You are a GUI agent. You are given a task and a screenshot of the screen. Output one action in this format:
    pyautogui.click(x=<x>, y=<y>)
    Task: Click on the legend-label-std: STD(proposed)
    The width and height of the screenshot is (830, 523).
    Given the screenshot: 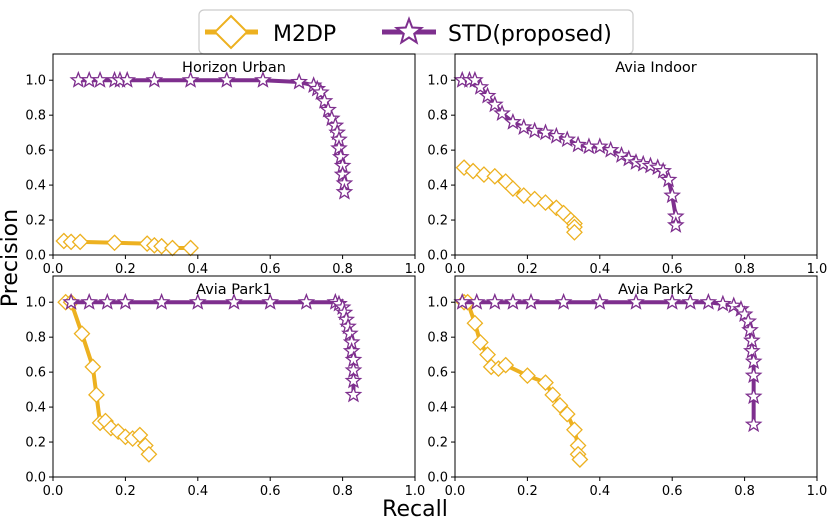 What is the action you would take?
    pyautogui.click(x=530, y=34)
    